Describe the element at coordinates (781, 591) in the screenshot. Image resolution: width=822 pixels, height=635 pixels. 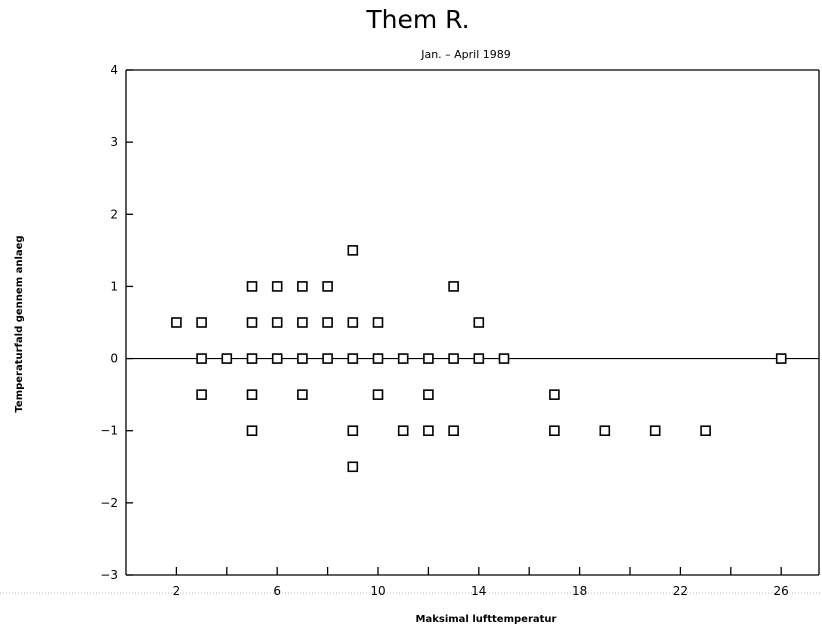
I see `x-tick-label: 26` at that location.